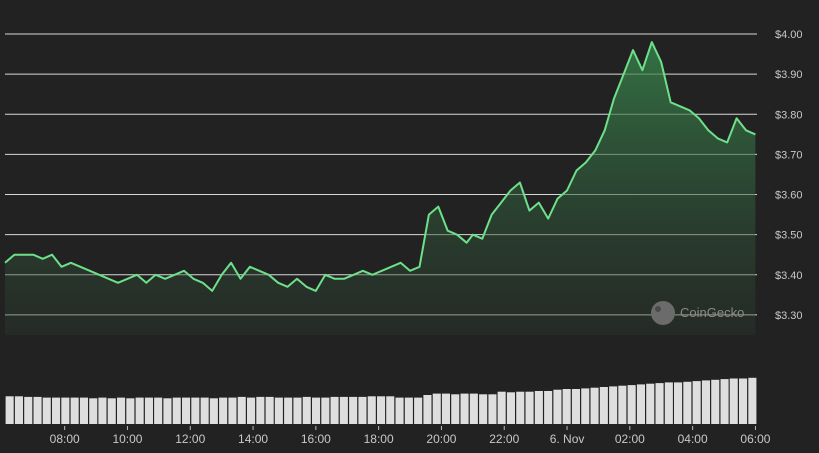 Image resolution: width=819 pixels, height=453 pixels. I want to click on y-tick-label: $3.50, so click(789, 236).